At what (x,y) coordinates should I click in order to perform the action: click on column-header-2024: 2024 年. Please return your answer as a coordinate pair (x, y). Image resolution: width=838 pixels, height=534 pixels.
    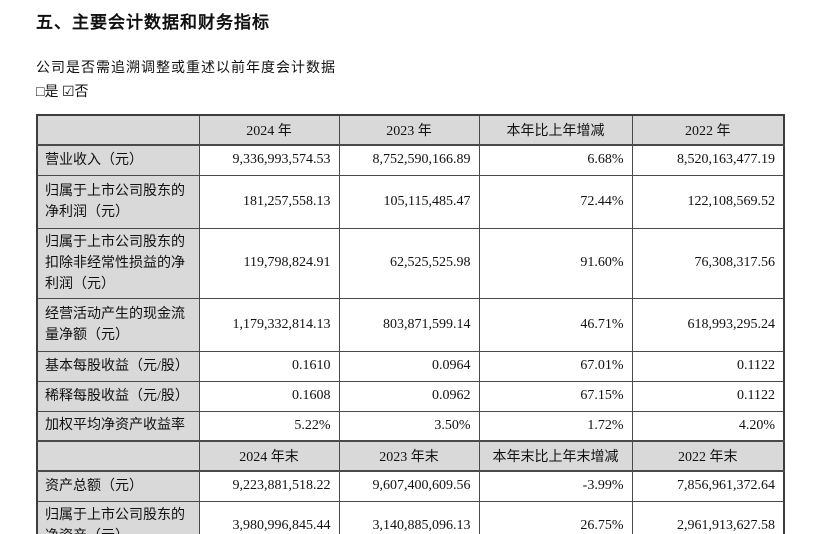
    Looking at the image, I should click on (269, 130).